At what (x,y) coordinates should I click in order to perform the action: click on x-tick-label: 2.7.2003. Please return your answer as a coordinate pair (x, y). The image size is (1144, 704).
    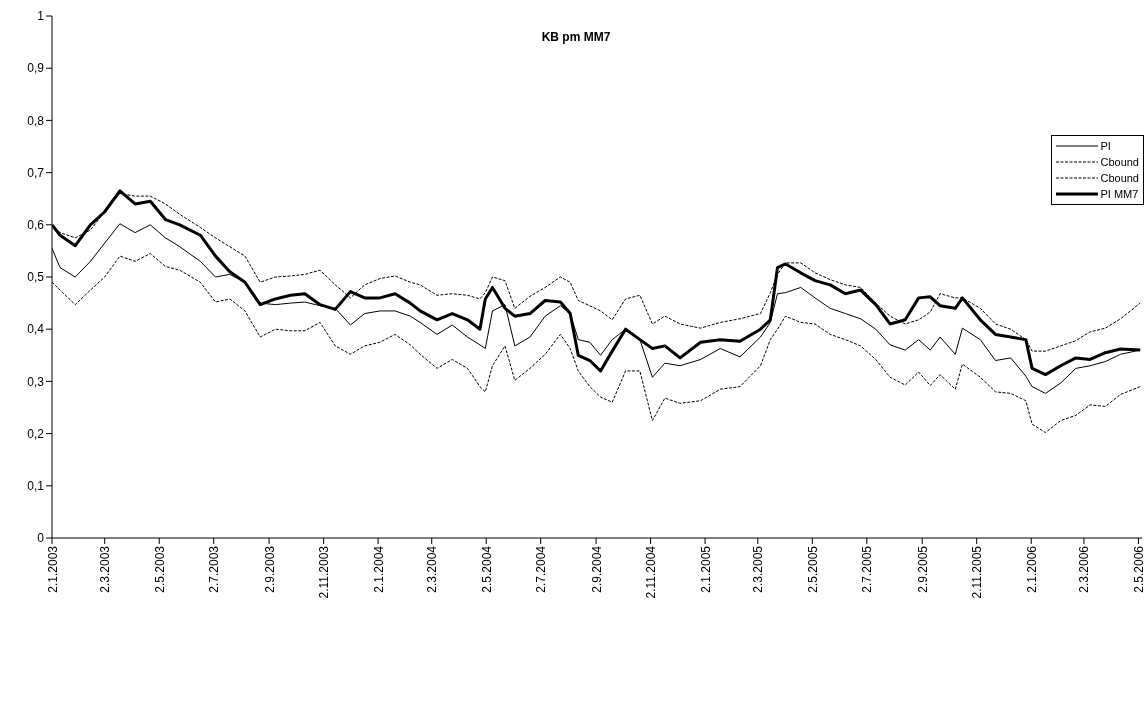
    Looking at the image, I should click on (214, 569).